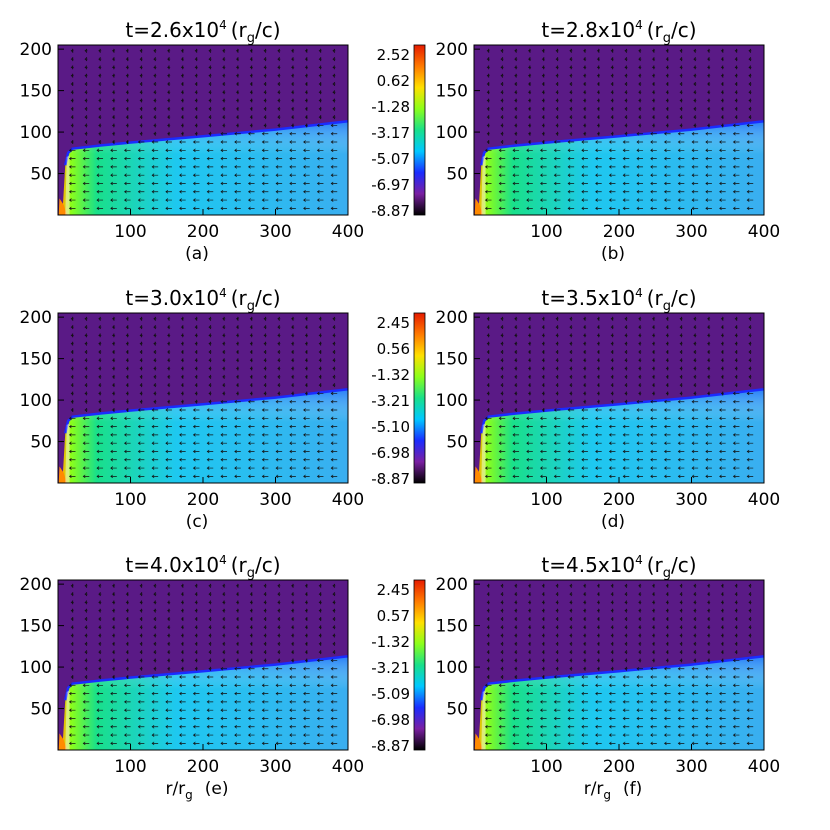 This screenshot has height=830, width=830. Describe the element at coordinates (390, 453) in the screenshot. I see `colorbar-tick-label: -6.98` at that location.